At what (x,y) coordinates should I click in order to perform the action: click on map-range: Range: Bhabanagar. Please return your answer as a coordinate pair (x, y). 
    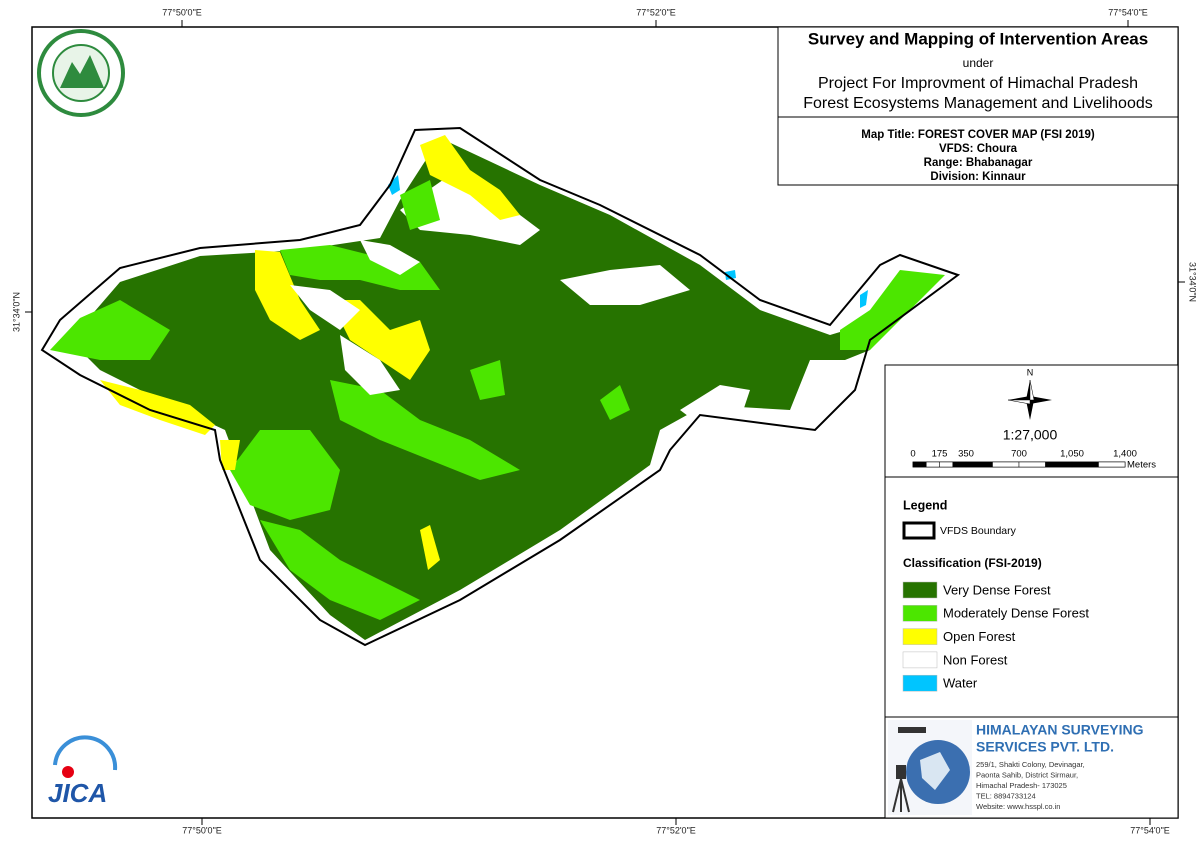
    Looking at the image, I should click on (978, 163).